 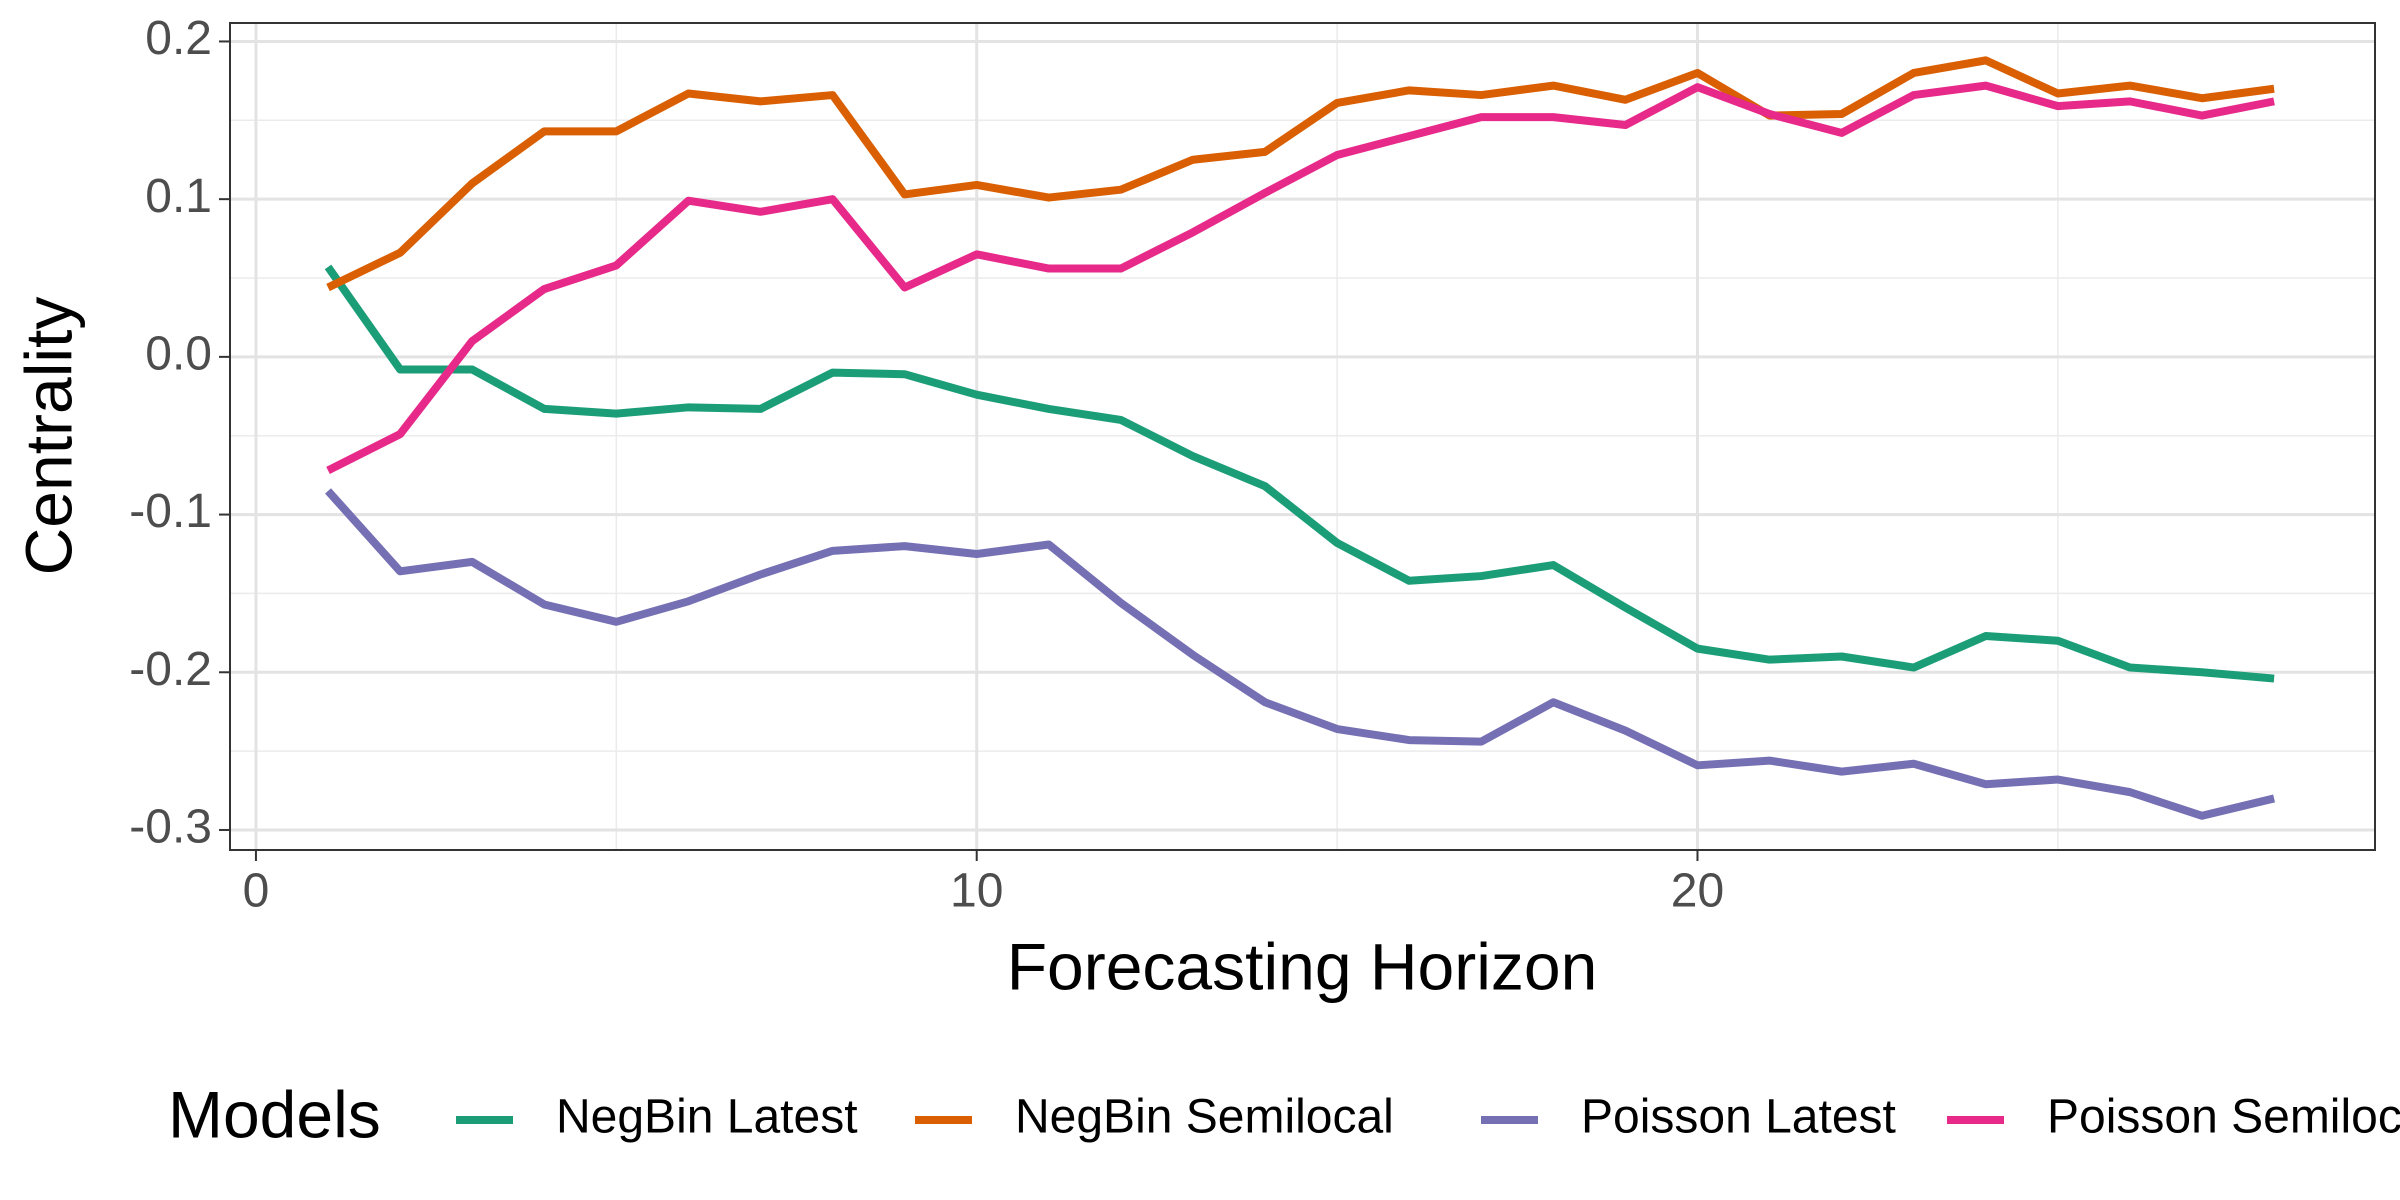 What do you see at coordinates (1697, 891) in the screenshot?
I see `x-tick-label: 20` at bounding box center [1697, 891].